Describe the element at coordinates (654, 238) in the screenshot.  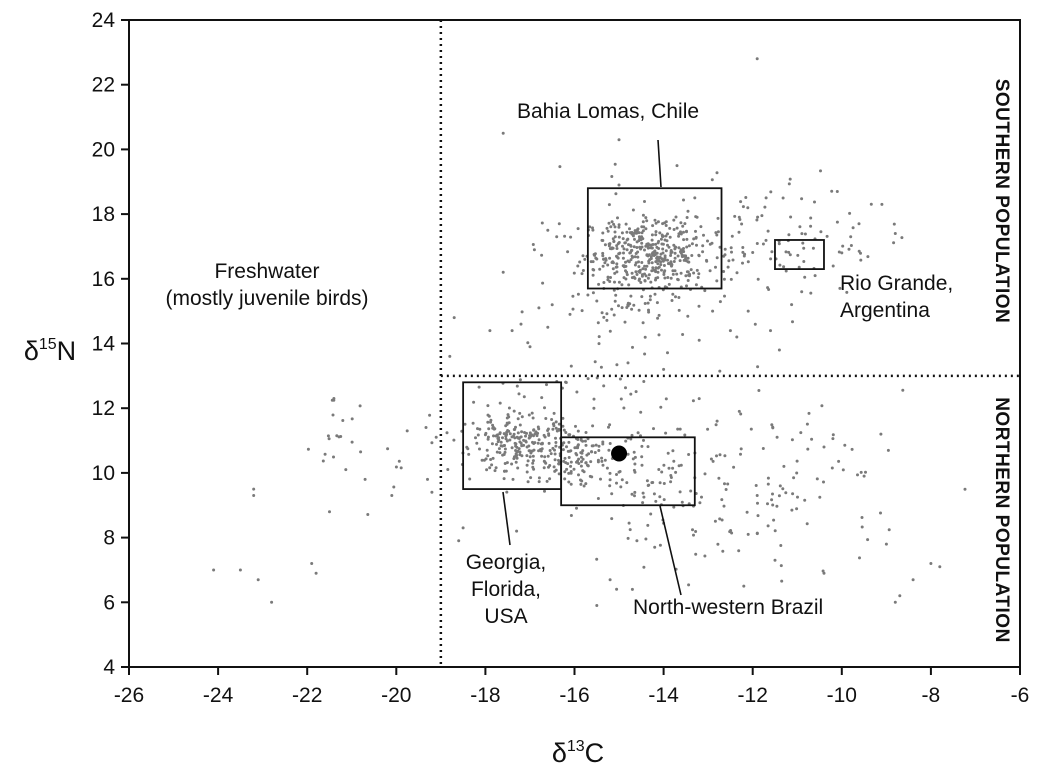
I see `region-box` at that location.